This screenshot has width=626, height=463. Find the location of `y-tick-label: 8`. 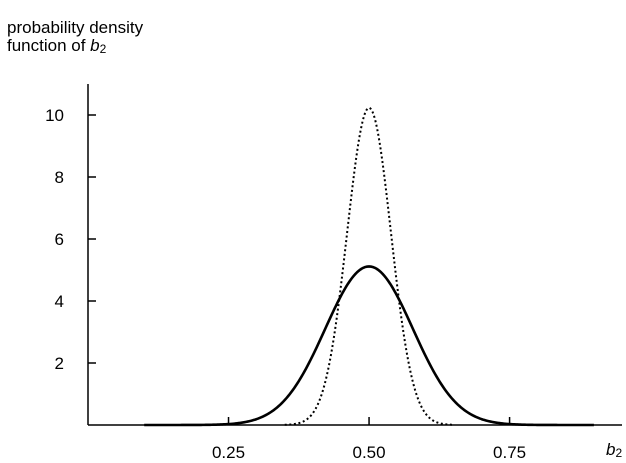

y-tick-label: 8 is located at coordinates (59, 177).